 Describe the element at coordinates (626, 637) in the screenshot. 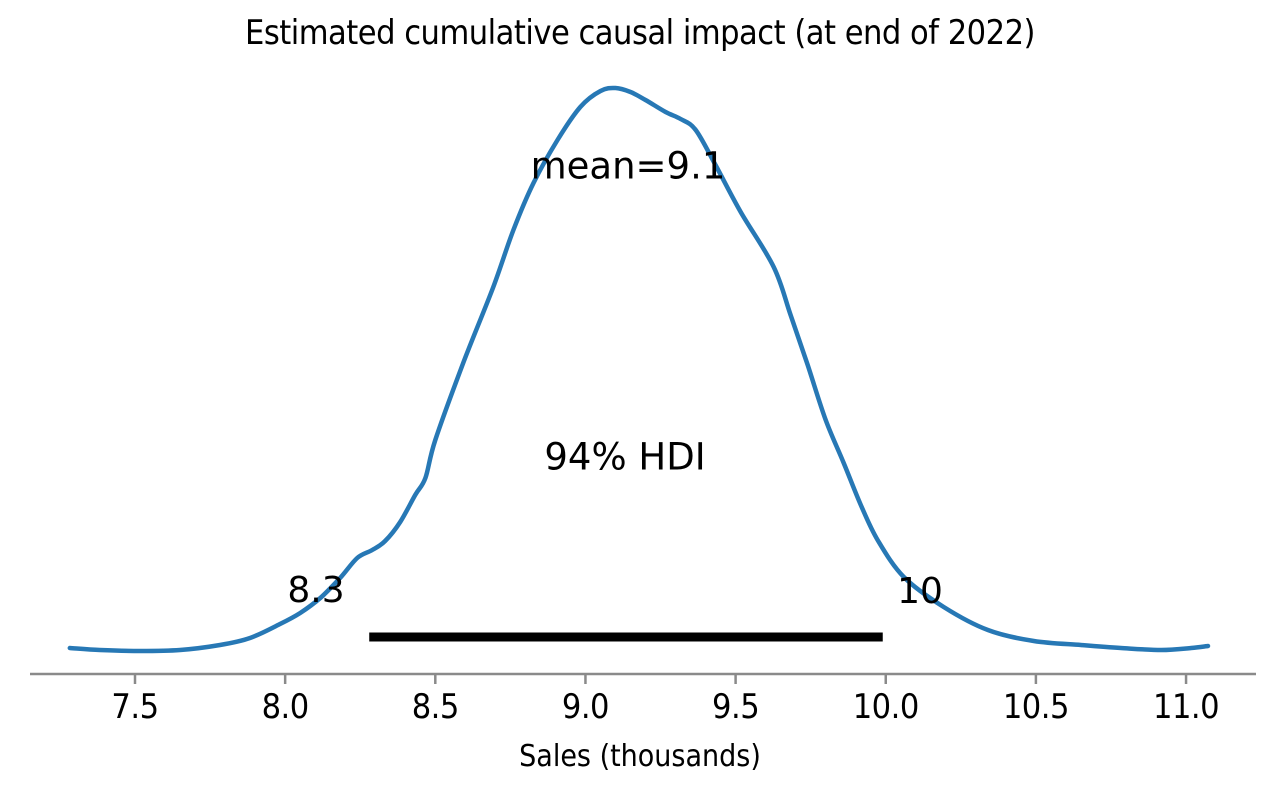

I see `hdi-bar` at that location.